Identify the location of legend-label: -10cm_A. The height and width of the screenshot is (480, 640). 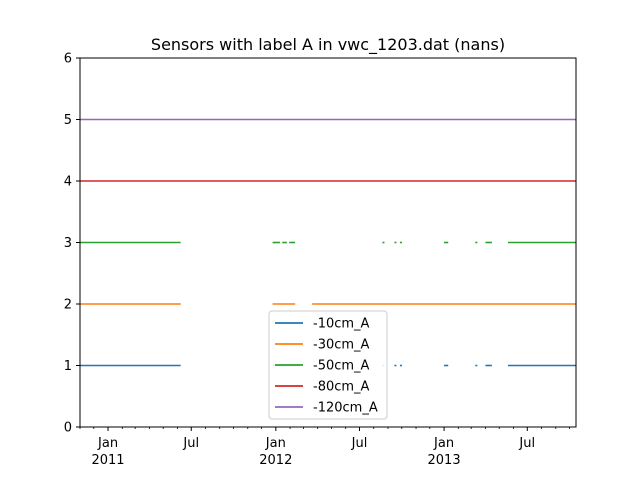
(341, 324).